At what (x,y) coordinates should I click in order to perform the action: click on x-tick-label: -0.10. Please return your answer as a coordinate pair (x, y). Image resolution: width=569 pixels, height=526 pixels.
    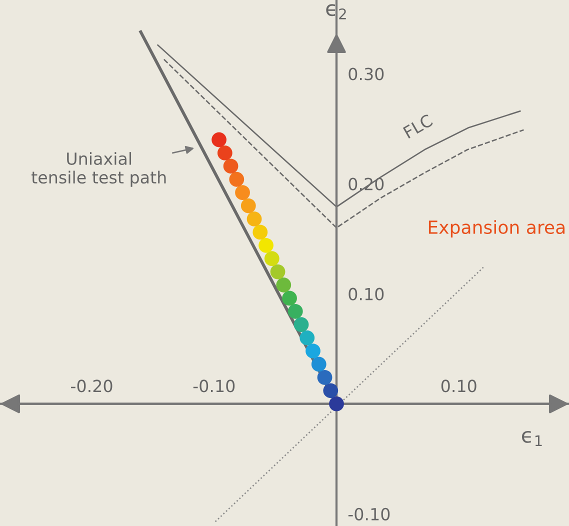
    Looking at the image, I should click on (214, 386).